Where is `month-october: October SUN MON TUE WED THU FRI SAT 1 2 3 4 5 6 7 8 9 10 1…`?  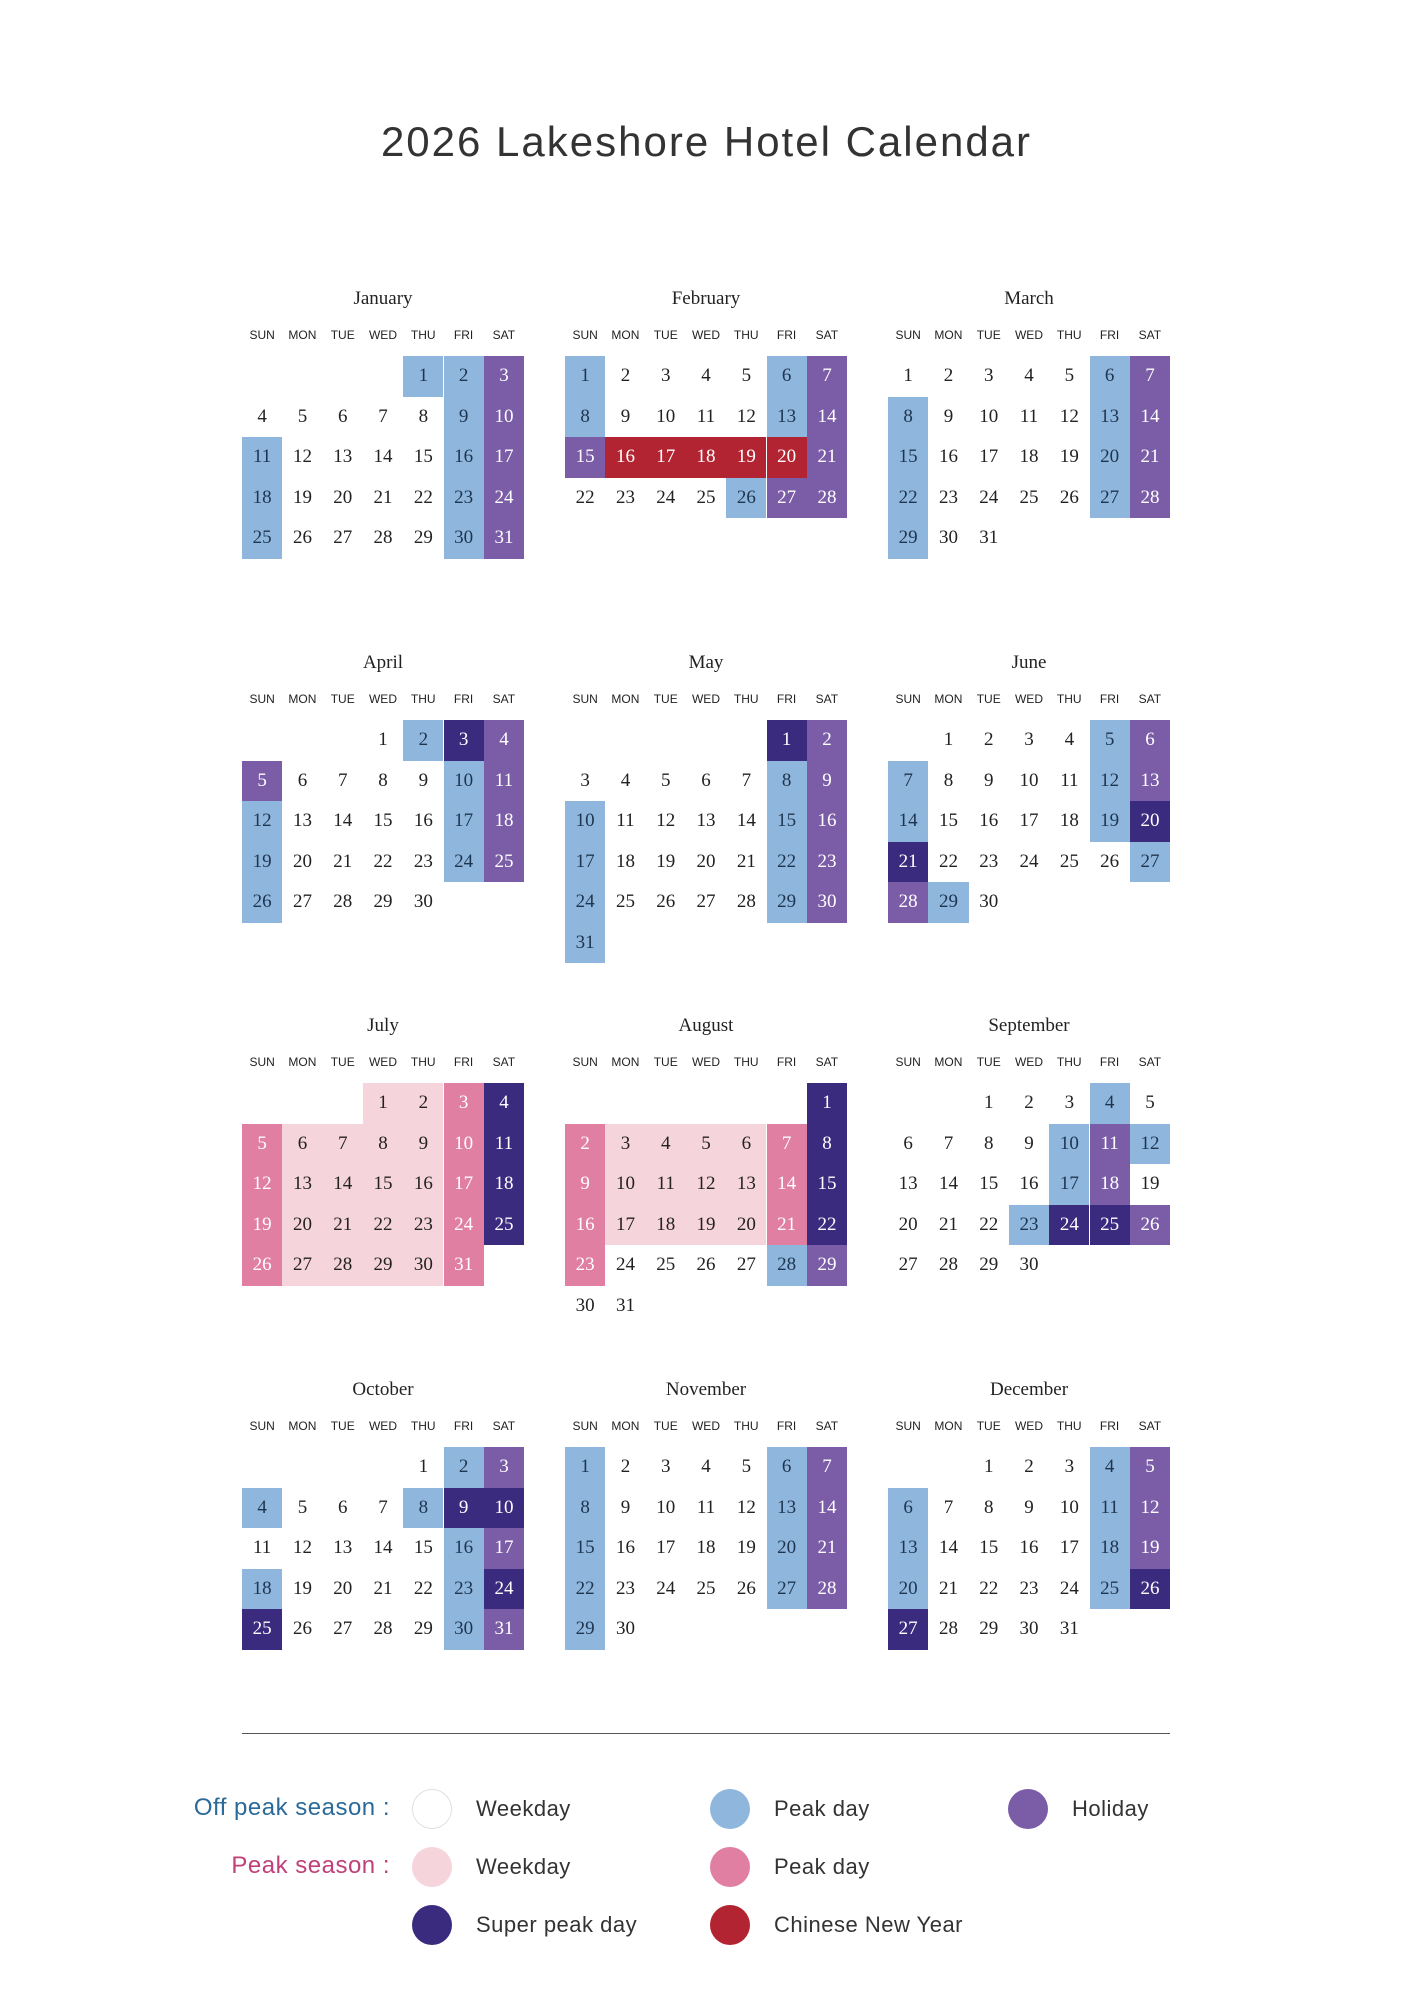
month-october: October SUN MON TUE WED THU FRI SAT 1 2 3 4 5 6 7 8 9 10 1… is located at coordinates (383, 1512).